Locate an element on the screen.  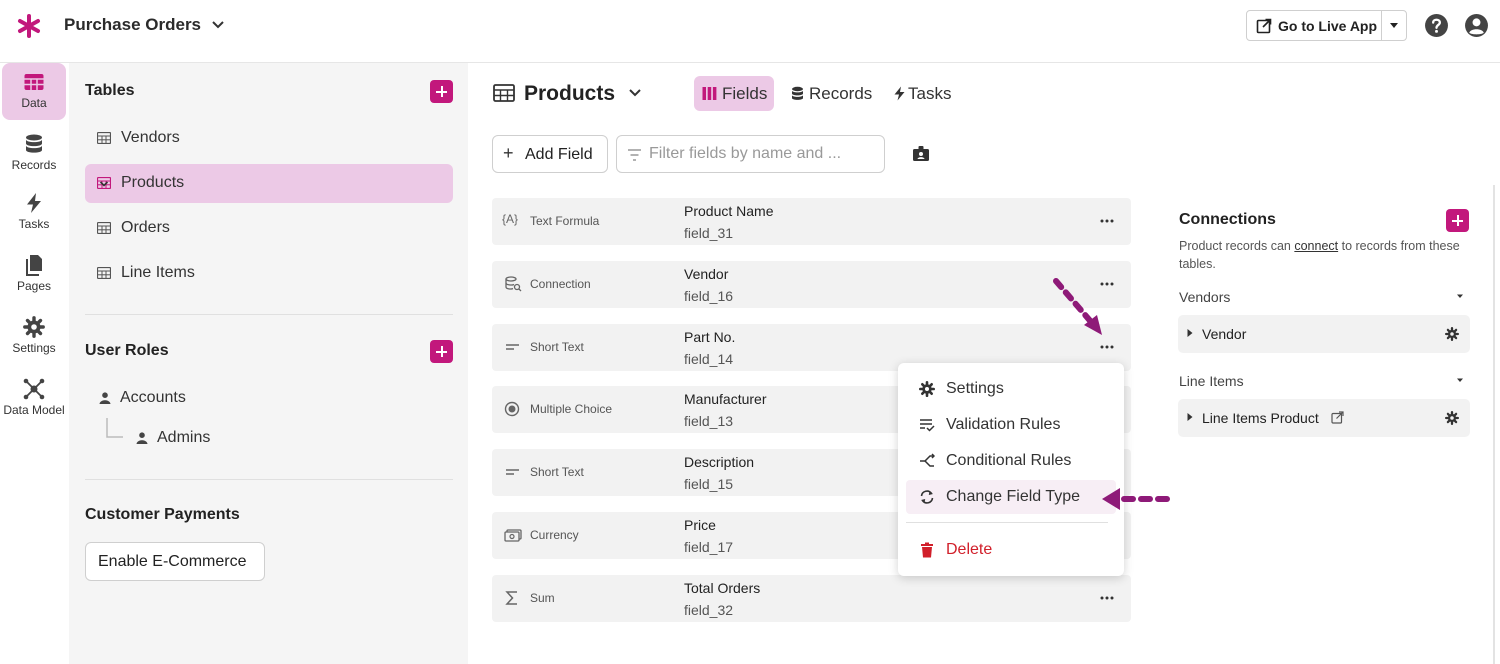
conditional-rules-icon is located at coordinates (927, 460).